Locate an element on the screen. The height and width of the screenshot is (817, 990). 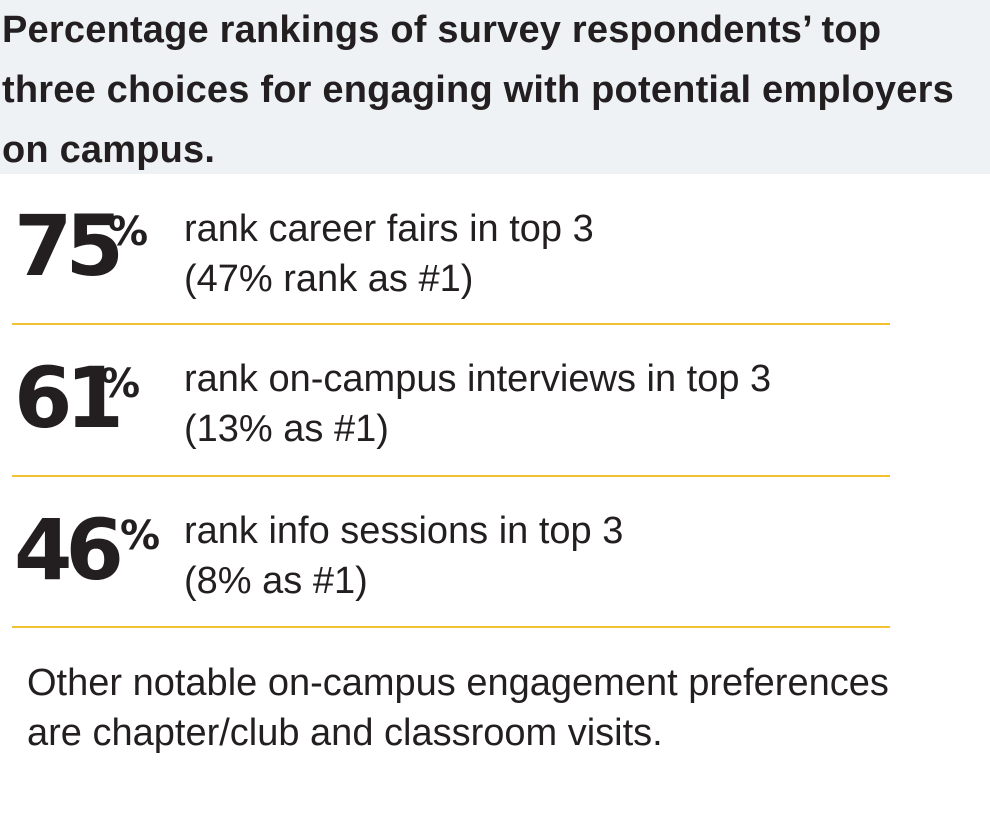
stat-line-1: rank career fairs in top 3 is located at coordinates (389, 229).